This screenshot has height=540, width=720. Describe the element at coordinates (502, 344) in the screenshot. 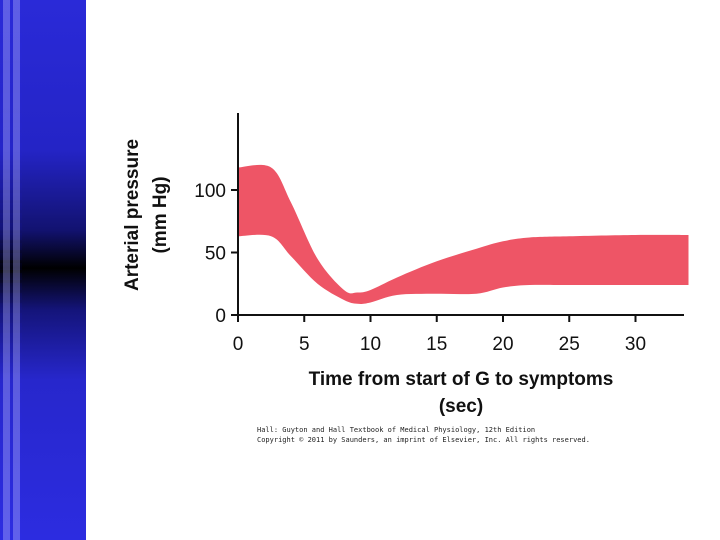

I see `x-tick-label-20: 20` at that location.